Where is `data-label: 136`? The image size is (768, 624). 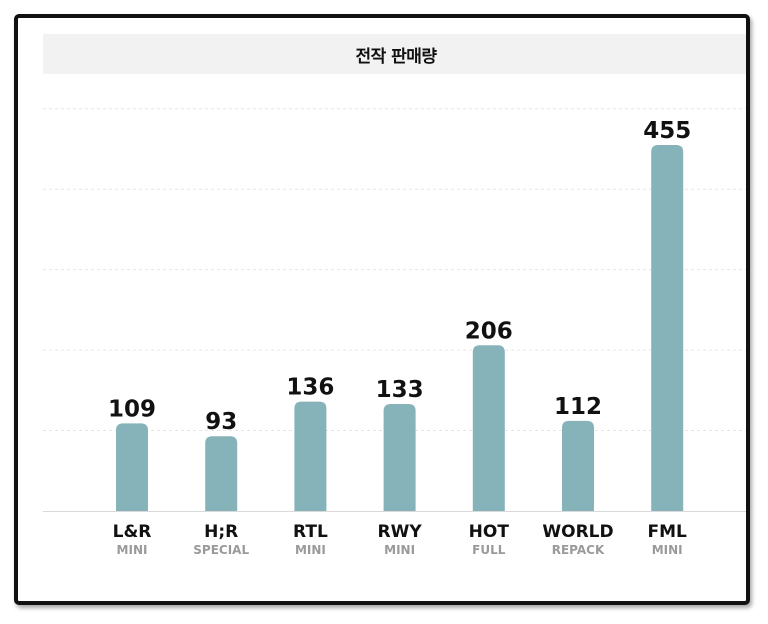 data-label: 136 is located at coordinates (310, 388).